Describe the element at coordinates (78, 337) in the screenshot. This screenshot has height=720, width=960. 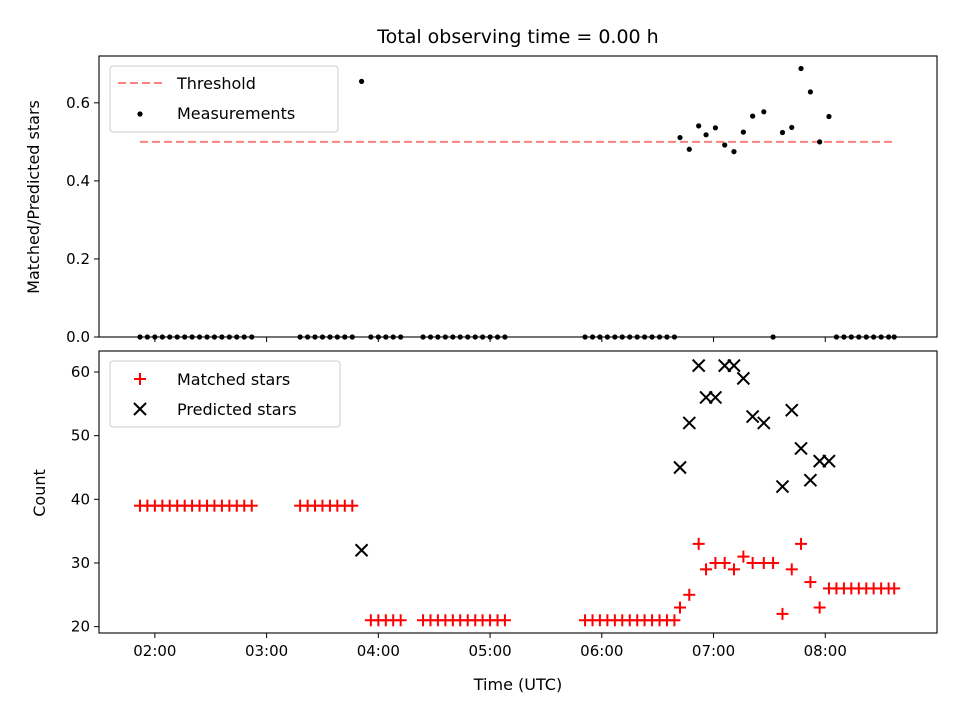
I see `y-tick-label: 0.0` at that location.